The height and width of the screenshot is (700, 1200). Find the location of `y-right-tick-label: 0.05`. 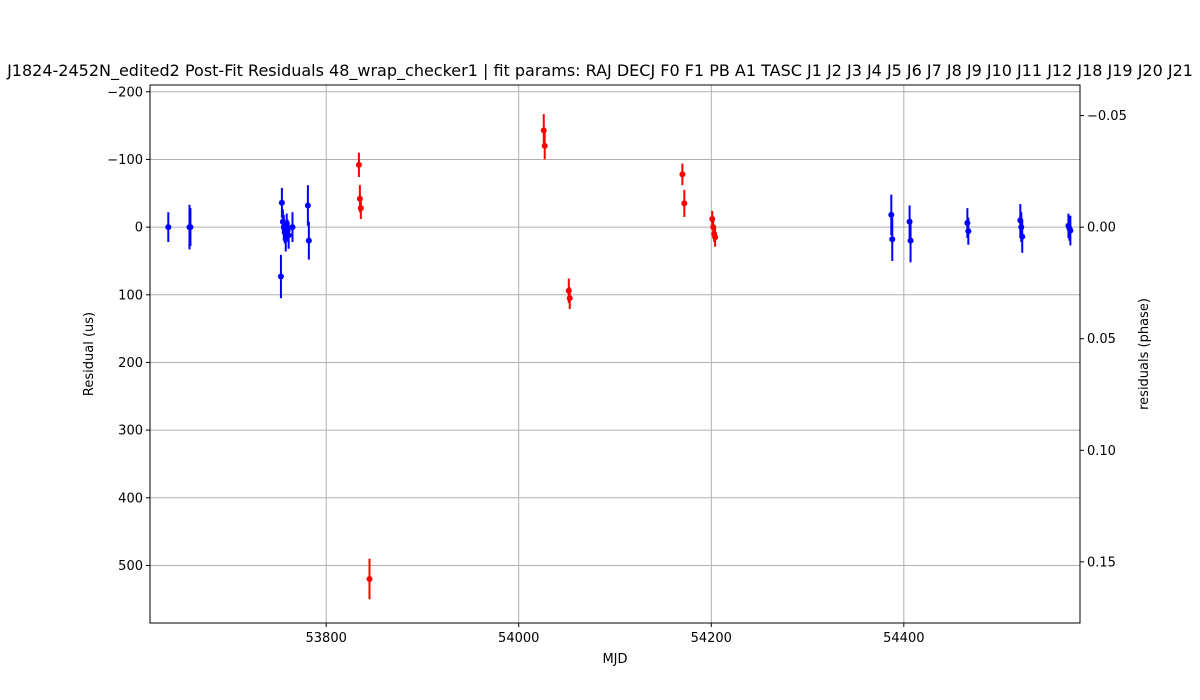

y-right-tick-label: 0.05 is located at coordinates (1101, 339).